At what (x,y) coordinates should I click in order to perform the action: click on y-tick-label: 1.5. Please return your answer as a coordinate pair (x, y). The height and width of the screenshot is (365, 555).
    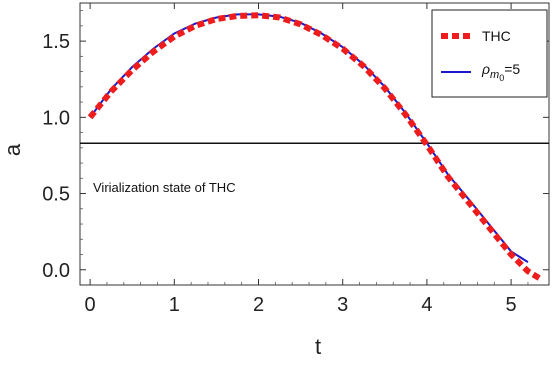
    Looking at the image, I should click on (56, 42).